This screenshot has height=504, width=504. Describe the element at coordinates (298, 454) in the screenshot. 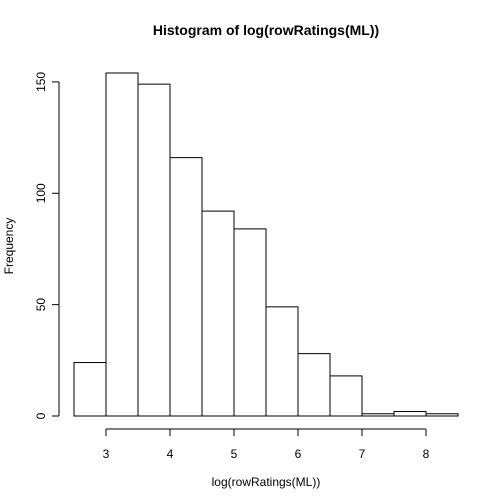

I see `x-tick-label: 6` at that location.